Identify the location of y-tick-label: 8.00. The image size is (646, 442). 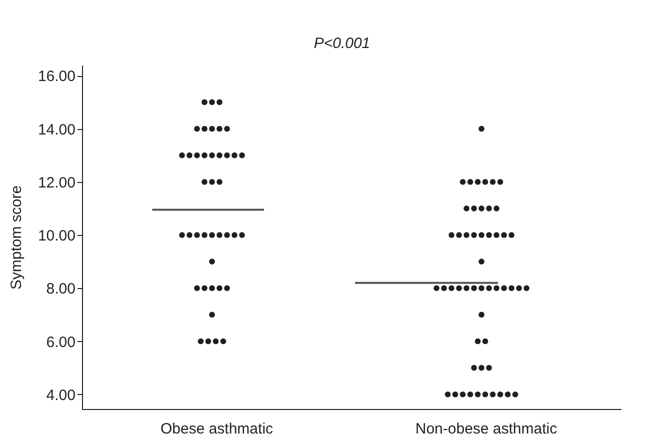
(61, 289).